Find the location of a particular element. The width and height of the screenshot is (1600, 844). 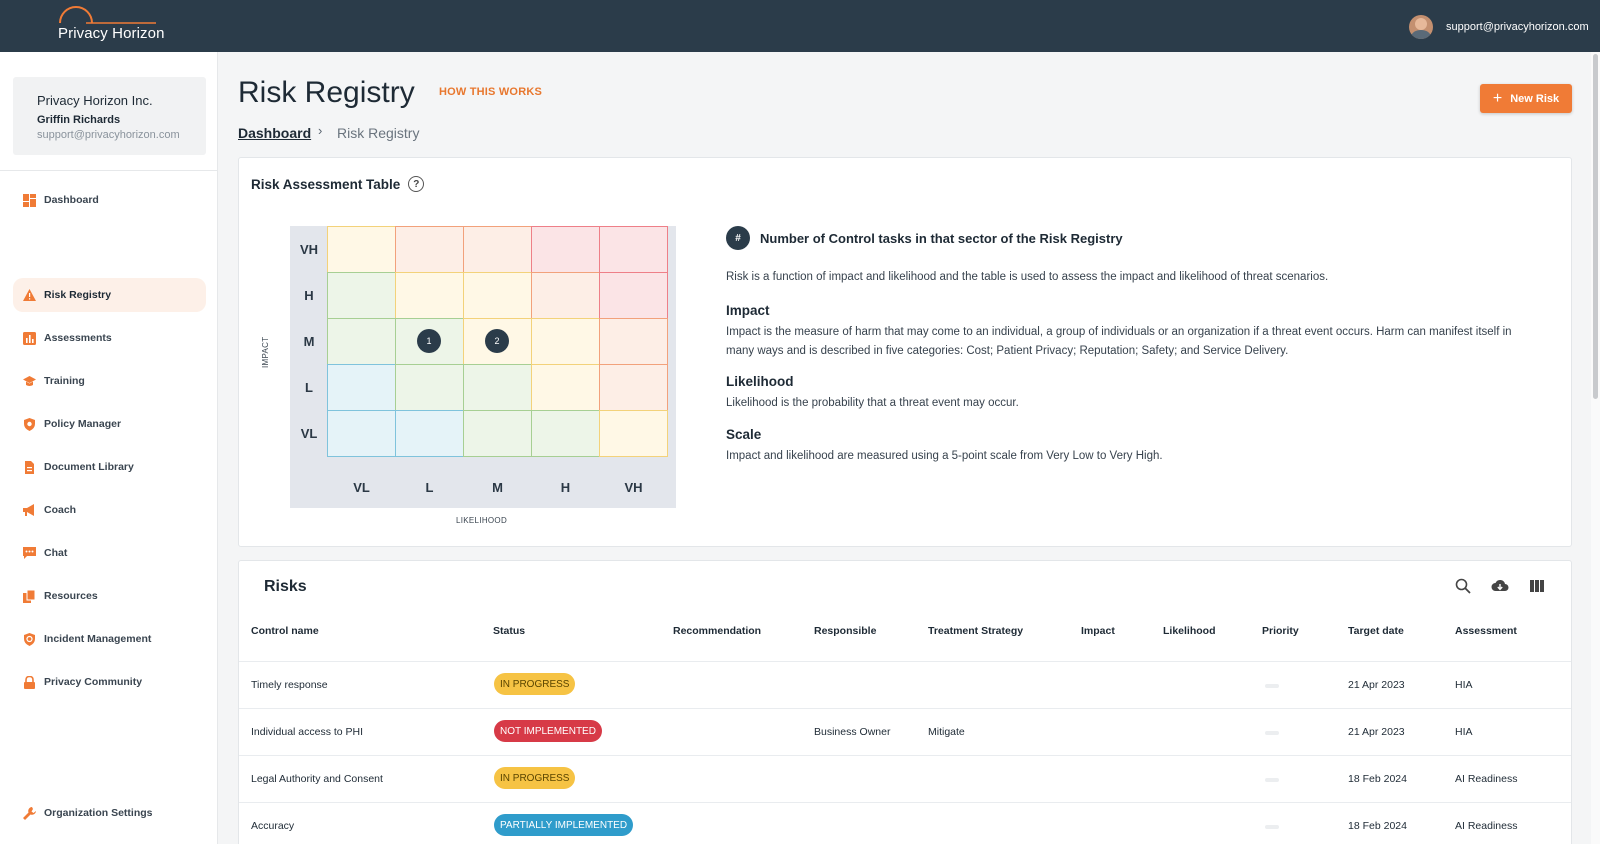

sidebar-item-training: Training is located at coordinates (109, 381).